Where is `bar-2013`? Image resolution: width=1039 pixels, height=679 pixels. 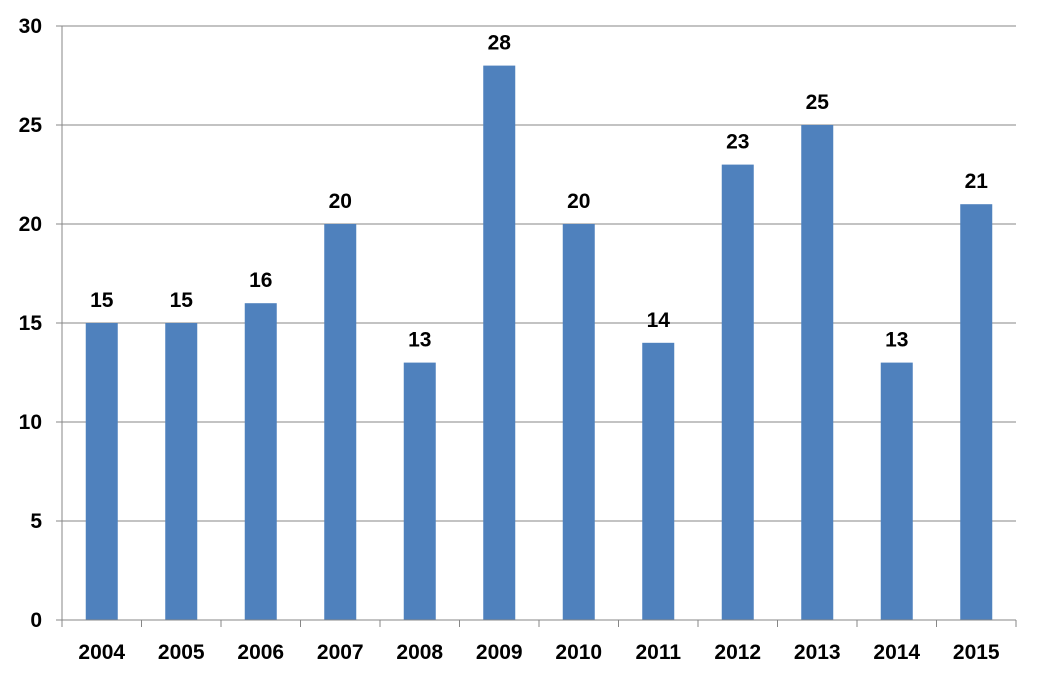 bar-2013 is located at coordinates (817, 372).